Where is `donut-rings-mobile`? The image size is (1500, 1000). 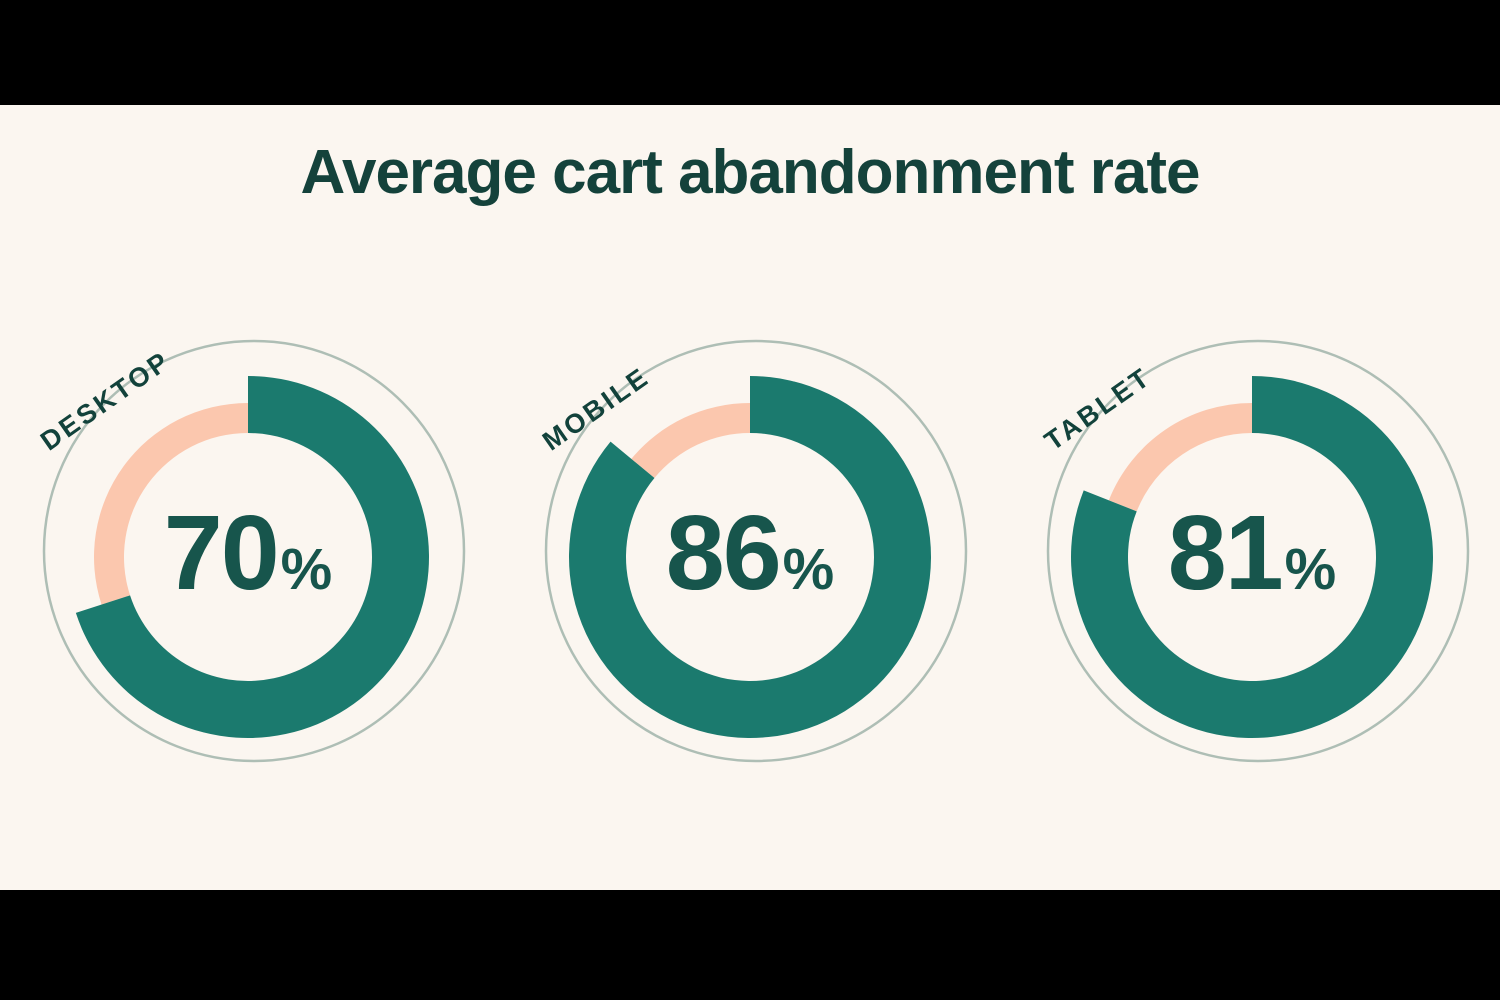
donut-rings-mobile is located at coordinates (756, 551).